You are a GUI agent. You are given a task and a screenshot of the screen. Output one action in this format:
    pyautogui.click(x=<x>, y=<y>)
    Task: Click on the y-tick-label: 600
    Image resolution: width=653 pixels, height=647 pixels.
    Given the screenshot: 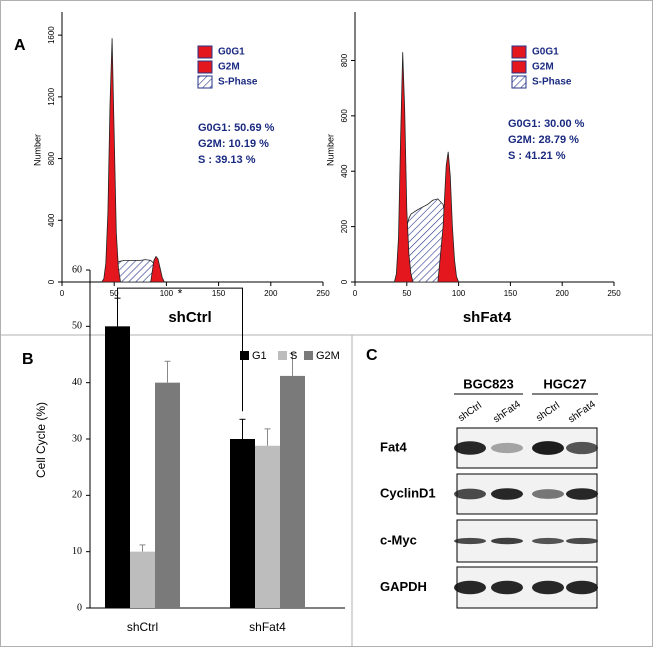 What is the action you would take?
    pyautogui.click(x=344, y=116)
    